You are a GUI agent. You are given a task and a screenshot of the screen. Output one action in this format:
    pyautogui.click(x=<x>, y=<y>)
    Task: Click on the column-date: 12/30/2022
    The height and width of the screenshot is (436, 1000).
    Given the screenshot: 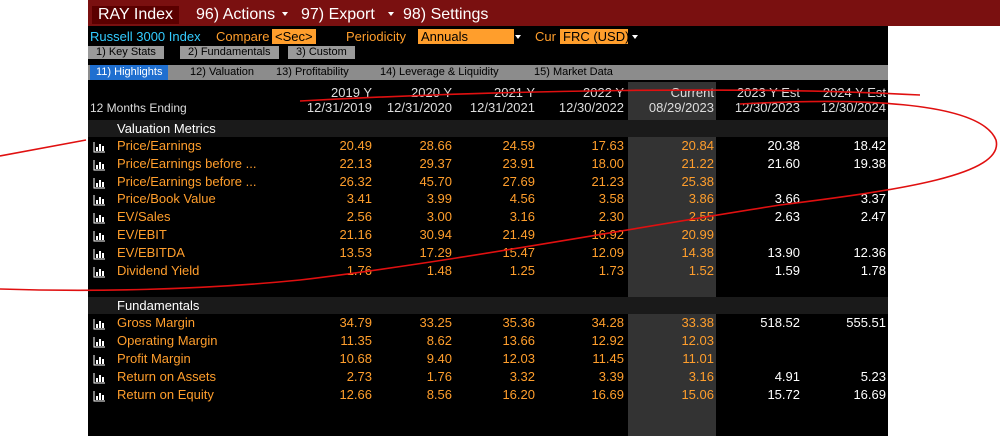 What is the action you would take?
    pyautogui.click(x=591, y=107)
    